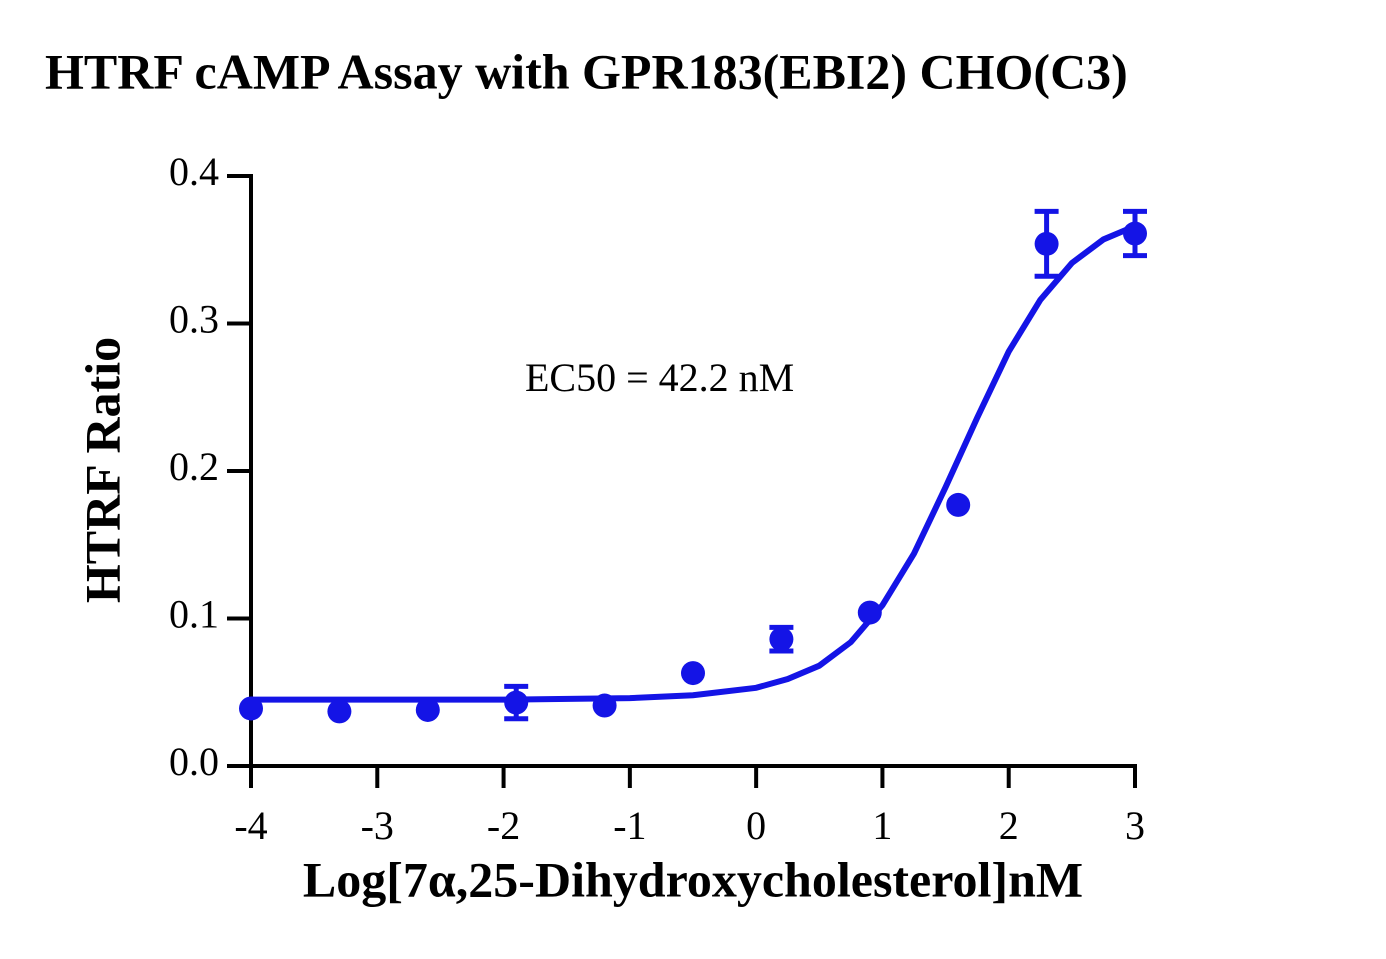 The height and width of the screenshot is (959, 1386). Describe the element at coordinates (194, 466) in the screenshot. I see `y-tick-label: 0.2` at that location.